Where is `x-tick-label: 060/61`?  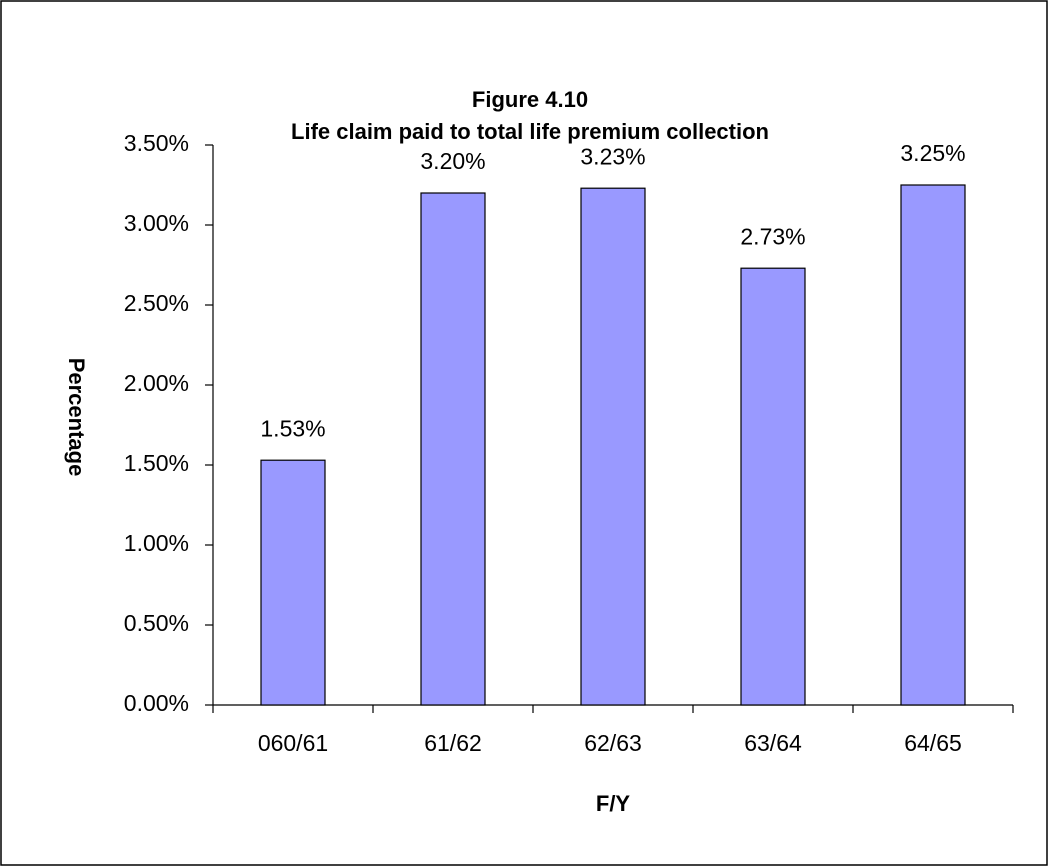
x-tick-label: 060/61 is located at coordinates (293, 743).